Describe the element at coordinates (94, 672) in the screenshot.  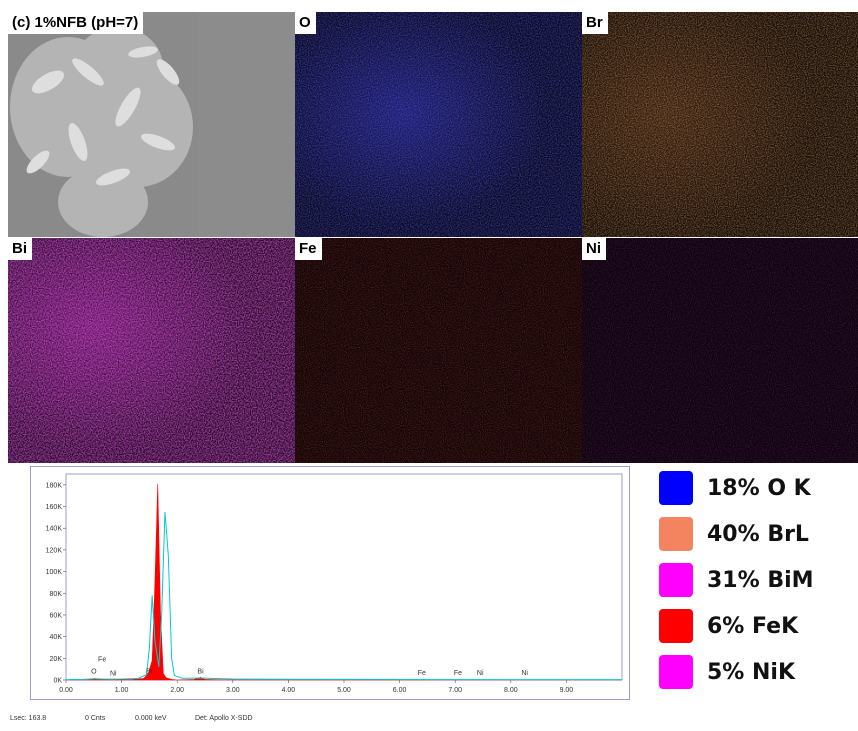
I see `peak-label: O` at that location.